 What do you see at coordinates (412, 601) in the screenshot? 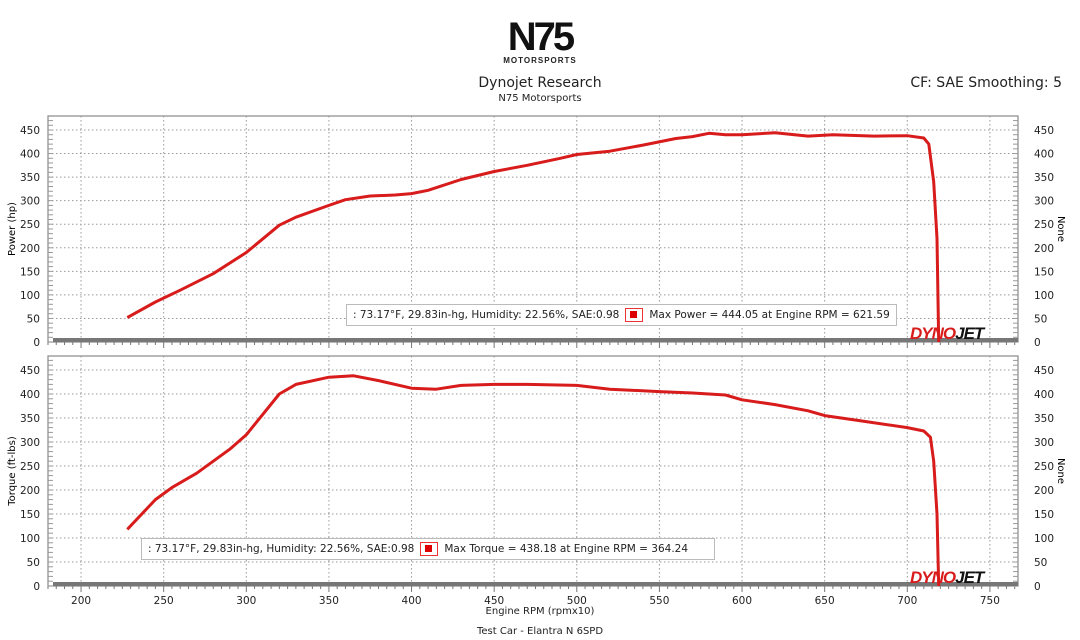
I see `x-tick-label: 400` at bounding box center [412, 601].